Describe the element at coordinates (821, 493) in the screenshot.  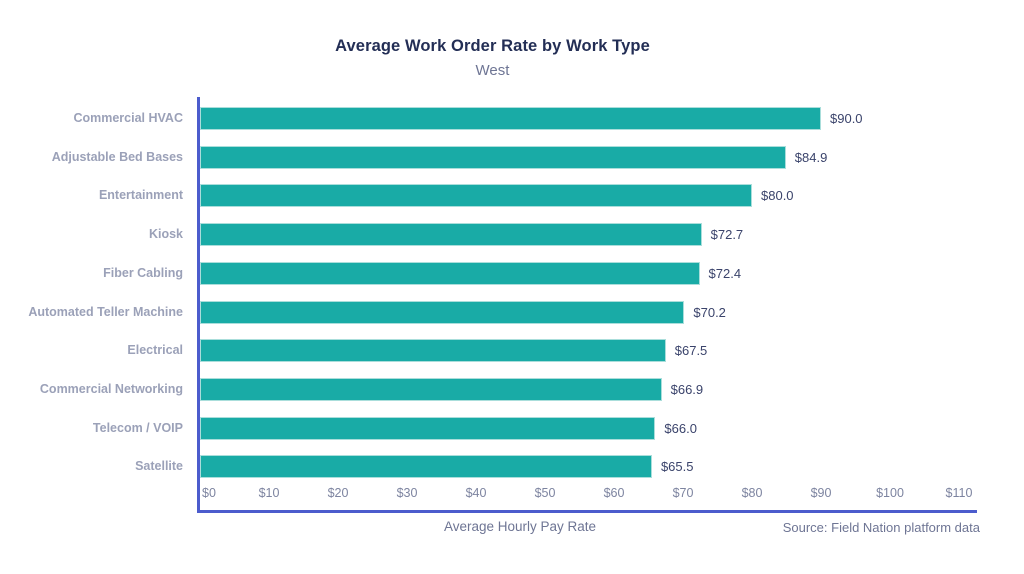
I see `x-tick-label: $90` at that location.